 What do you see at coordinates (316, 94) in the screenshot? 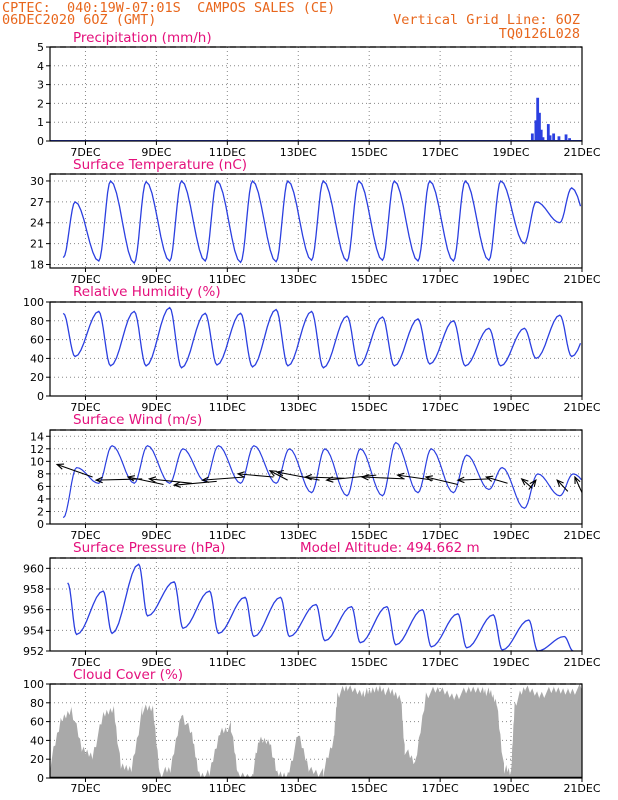
I see `panel-1-frame` at bounding box center [316, 94].